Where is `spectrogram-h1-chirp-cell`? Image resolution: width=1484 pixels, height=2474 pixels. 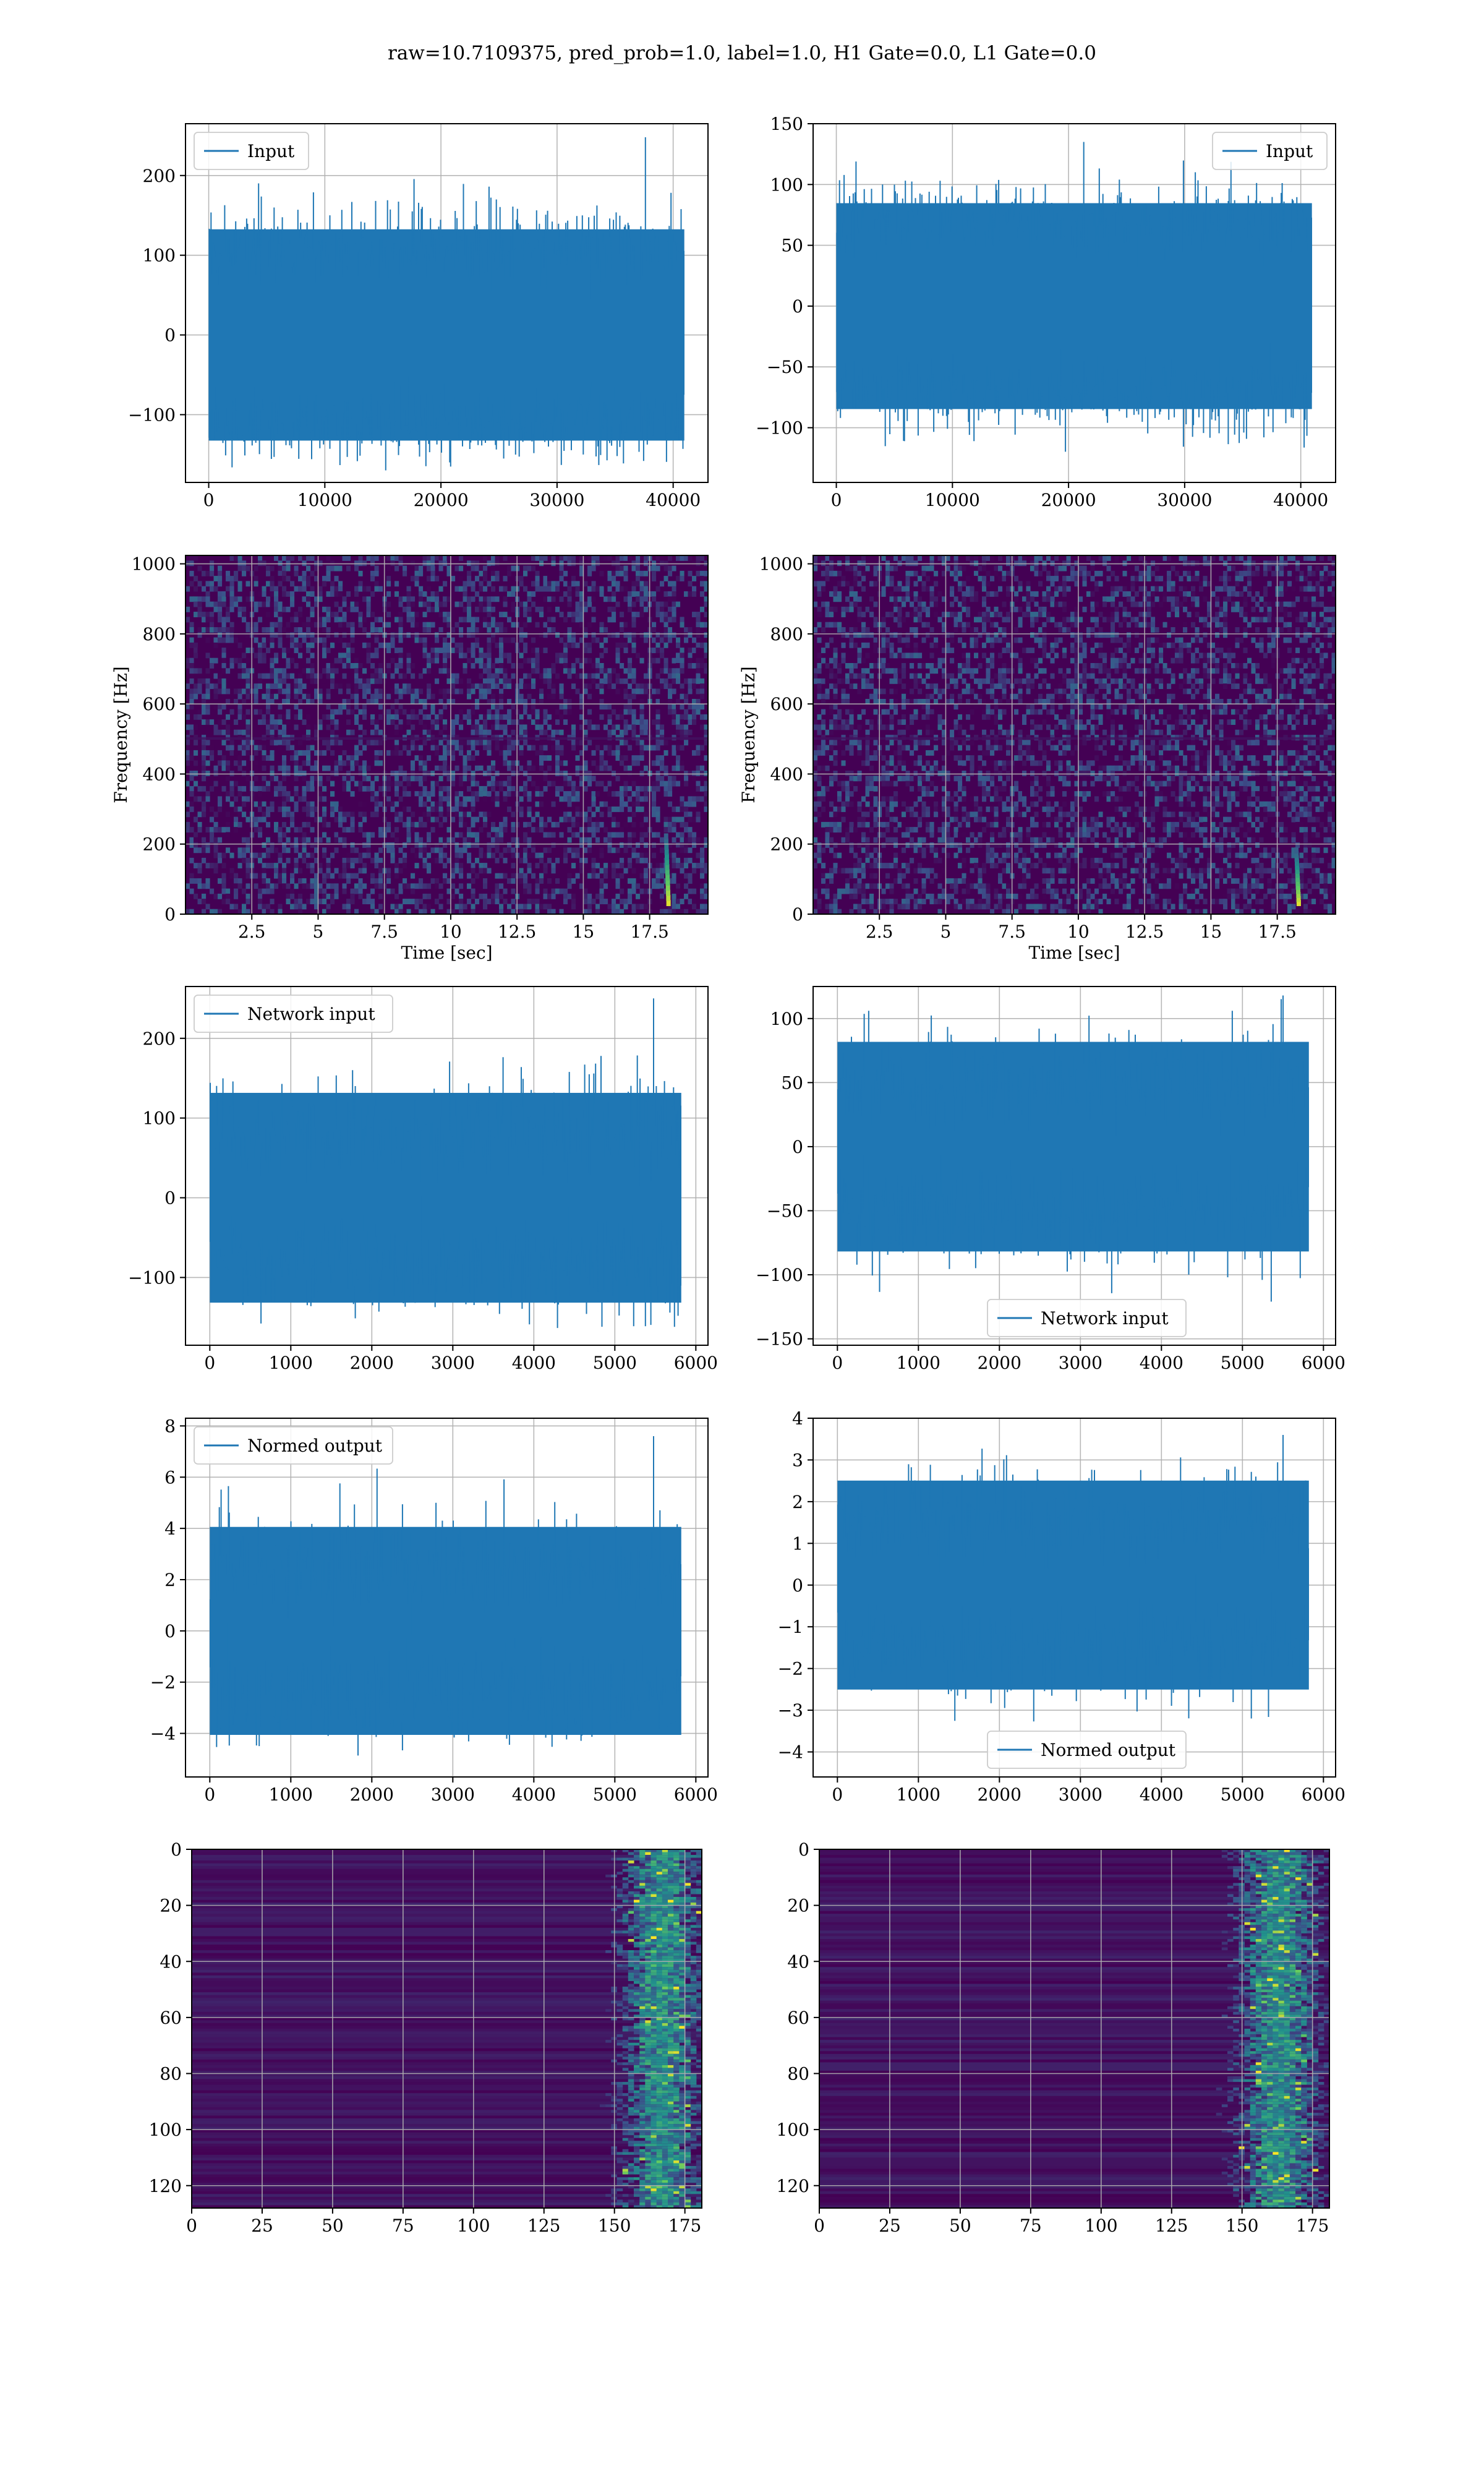
spectrogram-h1-chirp-cell is located at coordinates (666, 846).